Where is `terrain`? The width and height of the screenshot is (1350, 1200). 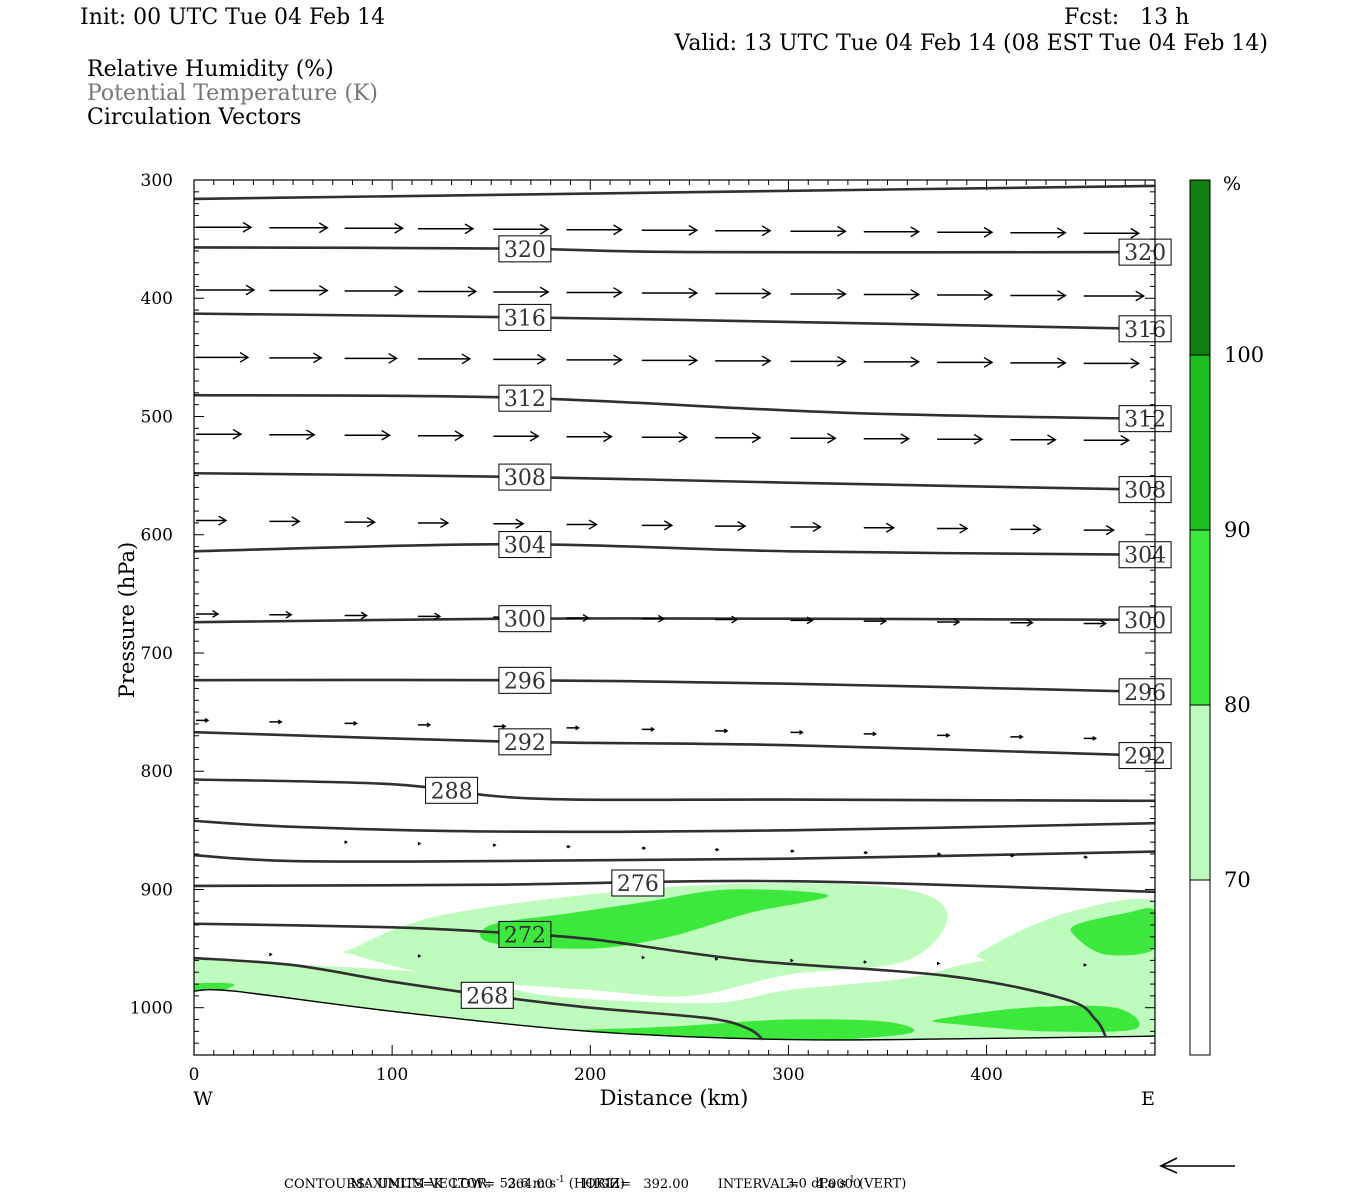 terrain is located at coordinates (674, 1021).